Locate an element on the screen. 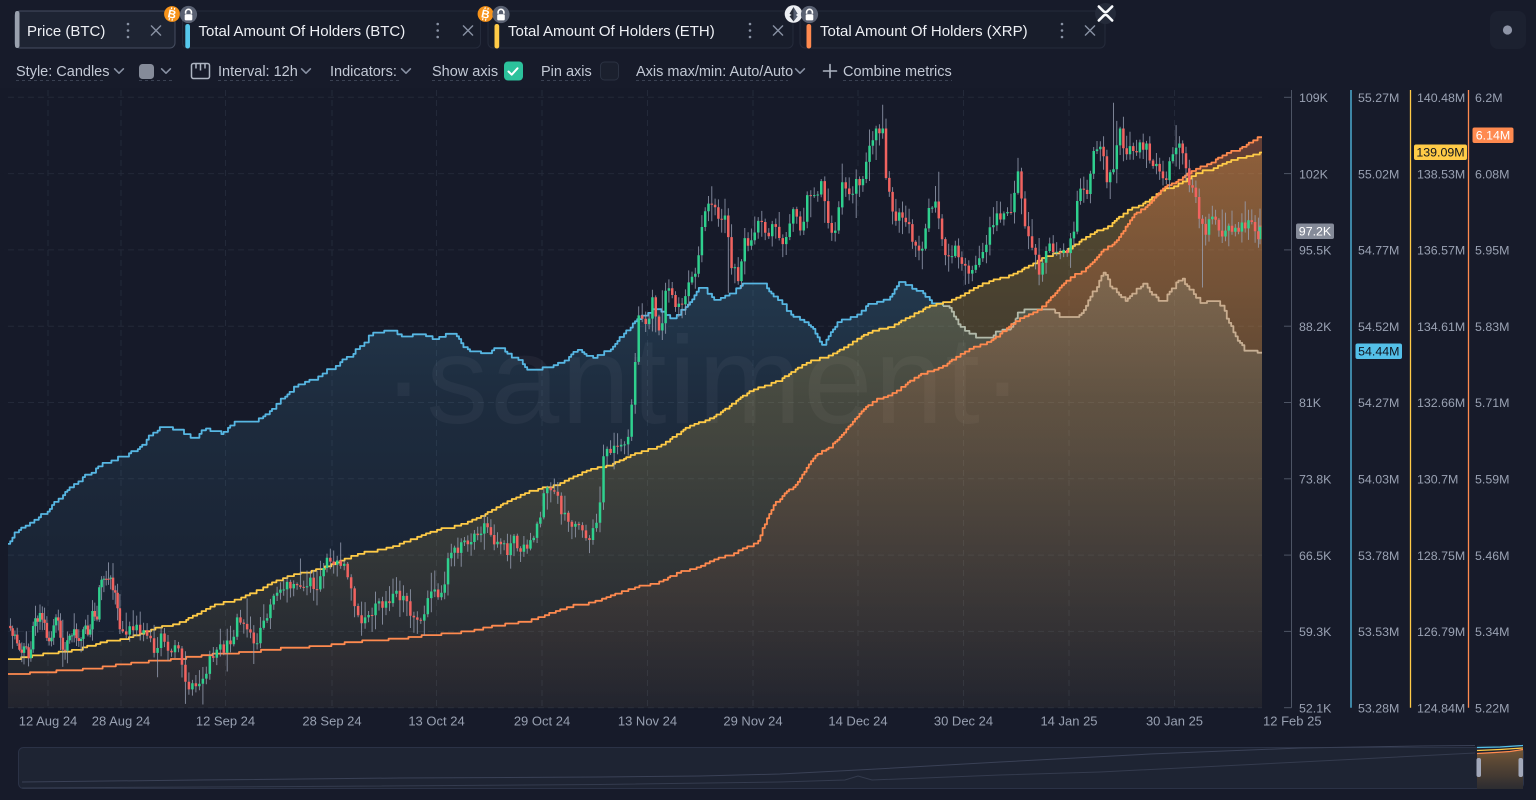 Image resolution: width=1536 pixels, height=800 pixels. svg-text: Total Amount Of Holders (XRP) is located at coordinates (924, 31).